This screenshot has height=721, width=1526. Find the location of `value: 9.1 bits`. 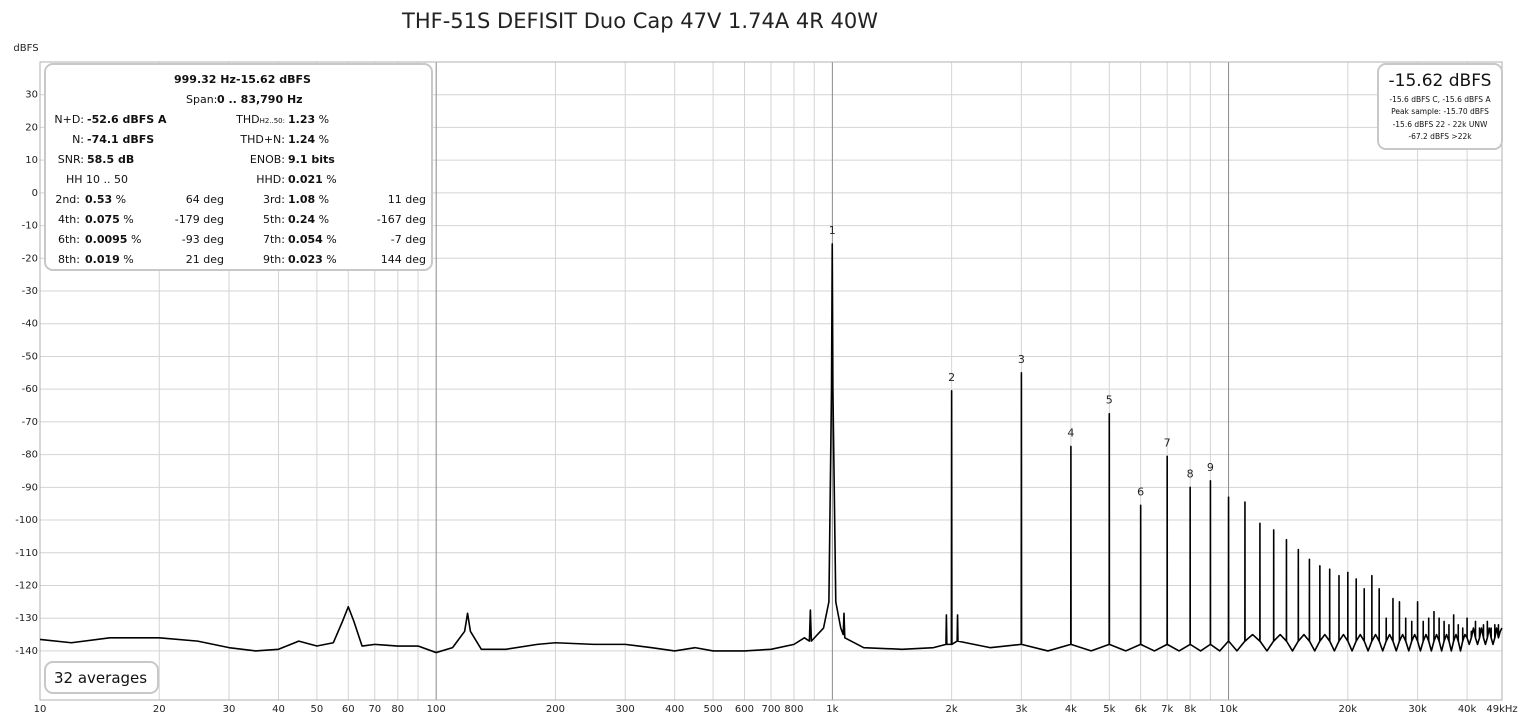

value: 9.1 bits is located at coordinates (311, 159).